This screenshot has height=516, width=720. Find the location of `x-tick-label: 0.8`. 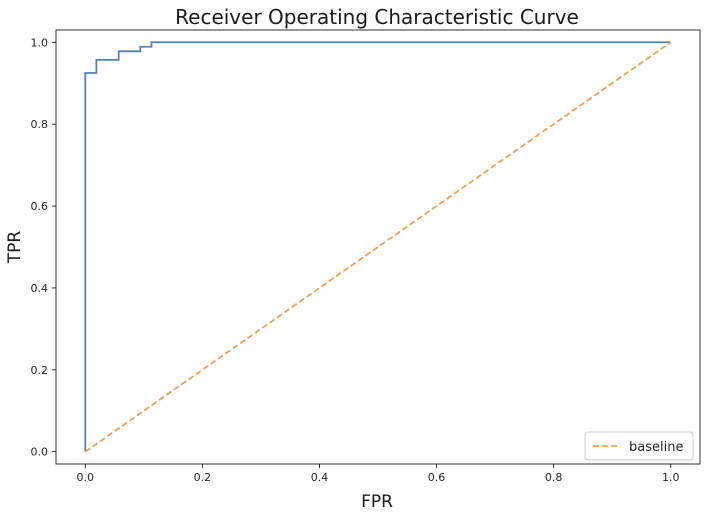

x-tick-label: 0.8 is located at coordinates (554, 477).